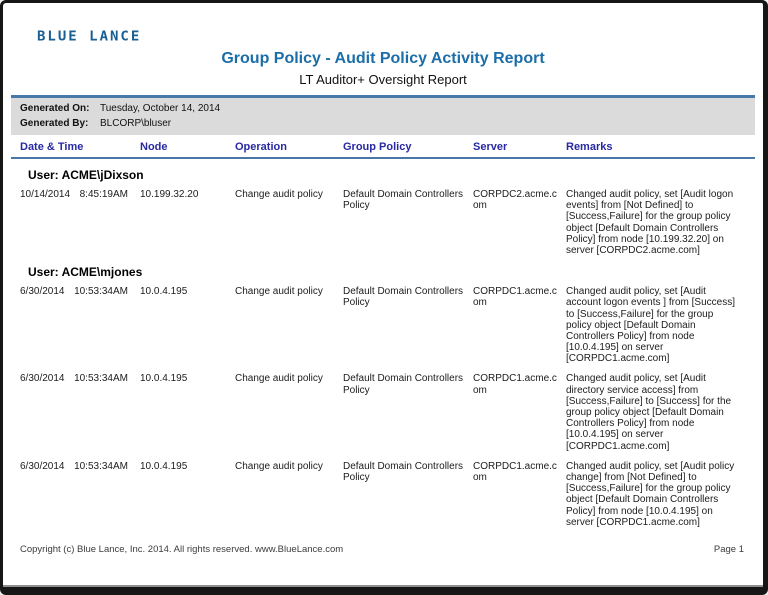  What do you see at coordinates (89, 37) in the screenshot?
I see `blue-lance-logo: BLUE LANCE` at bounding box center [89, 37].